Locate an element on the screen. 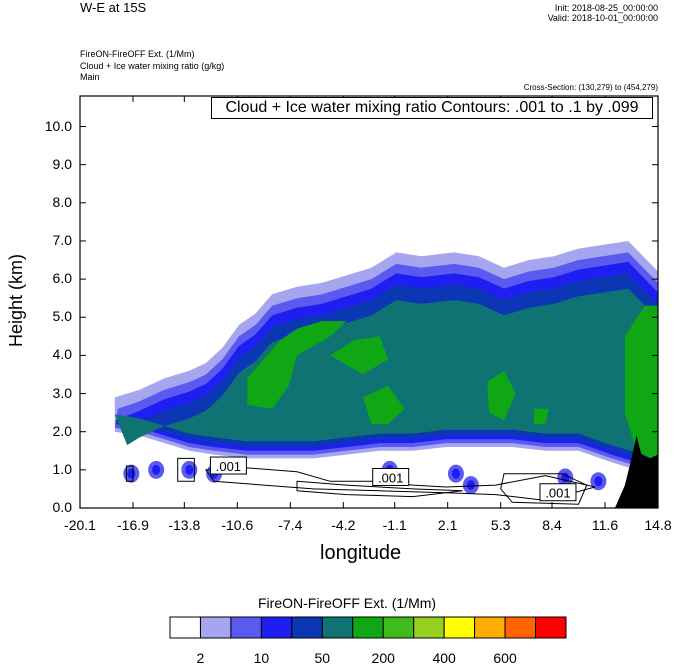 Image resolution: width=674 pixels, height=667 pixels. x-tick-label: -10.6 is located at coordinates (237, 525).